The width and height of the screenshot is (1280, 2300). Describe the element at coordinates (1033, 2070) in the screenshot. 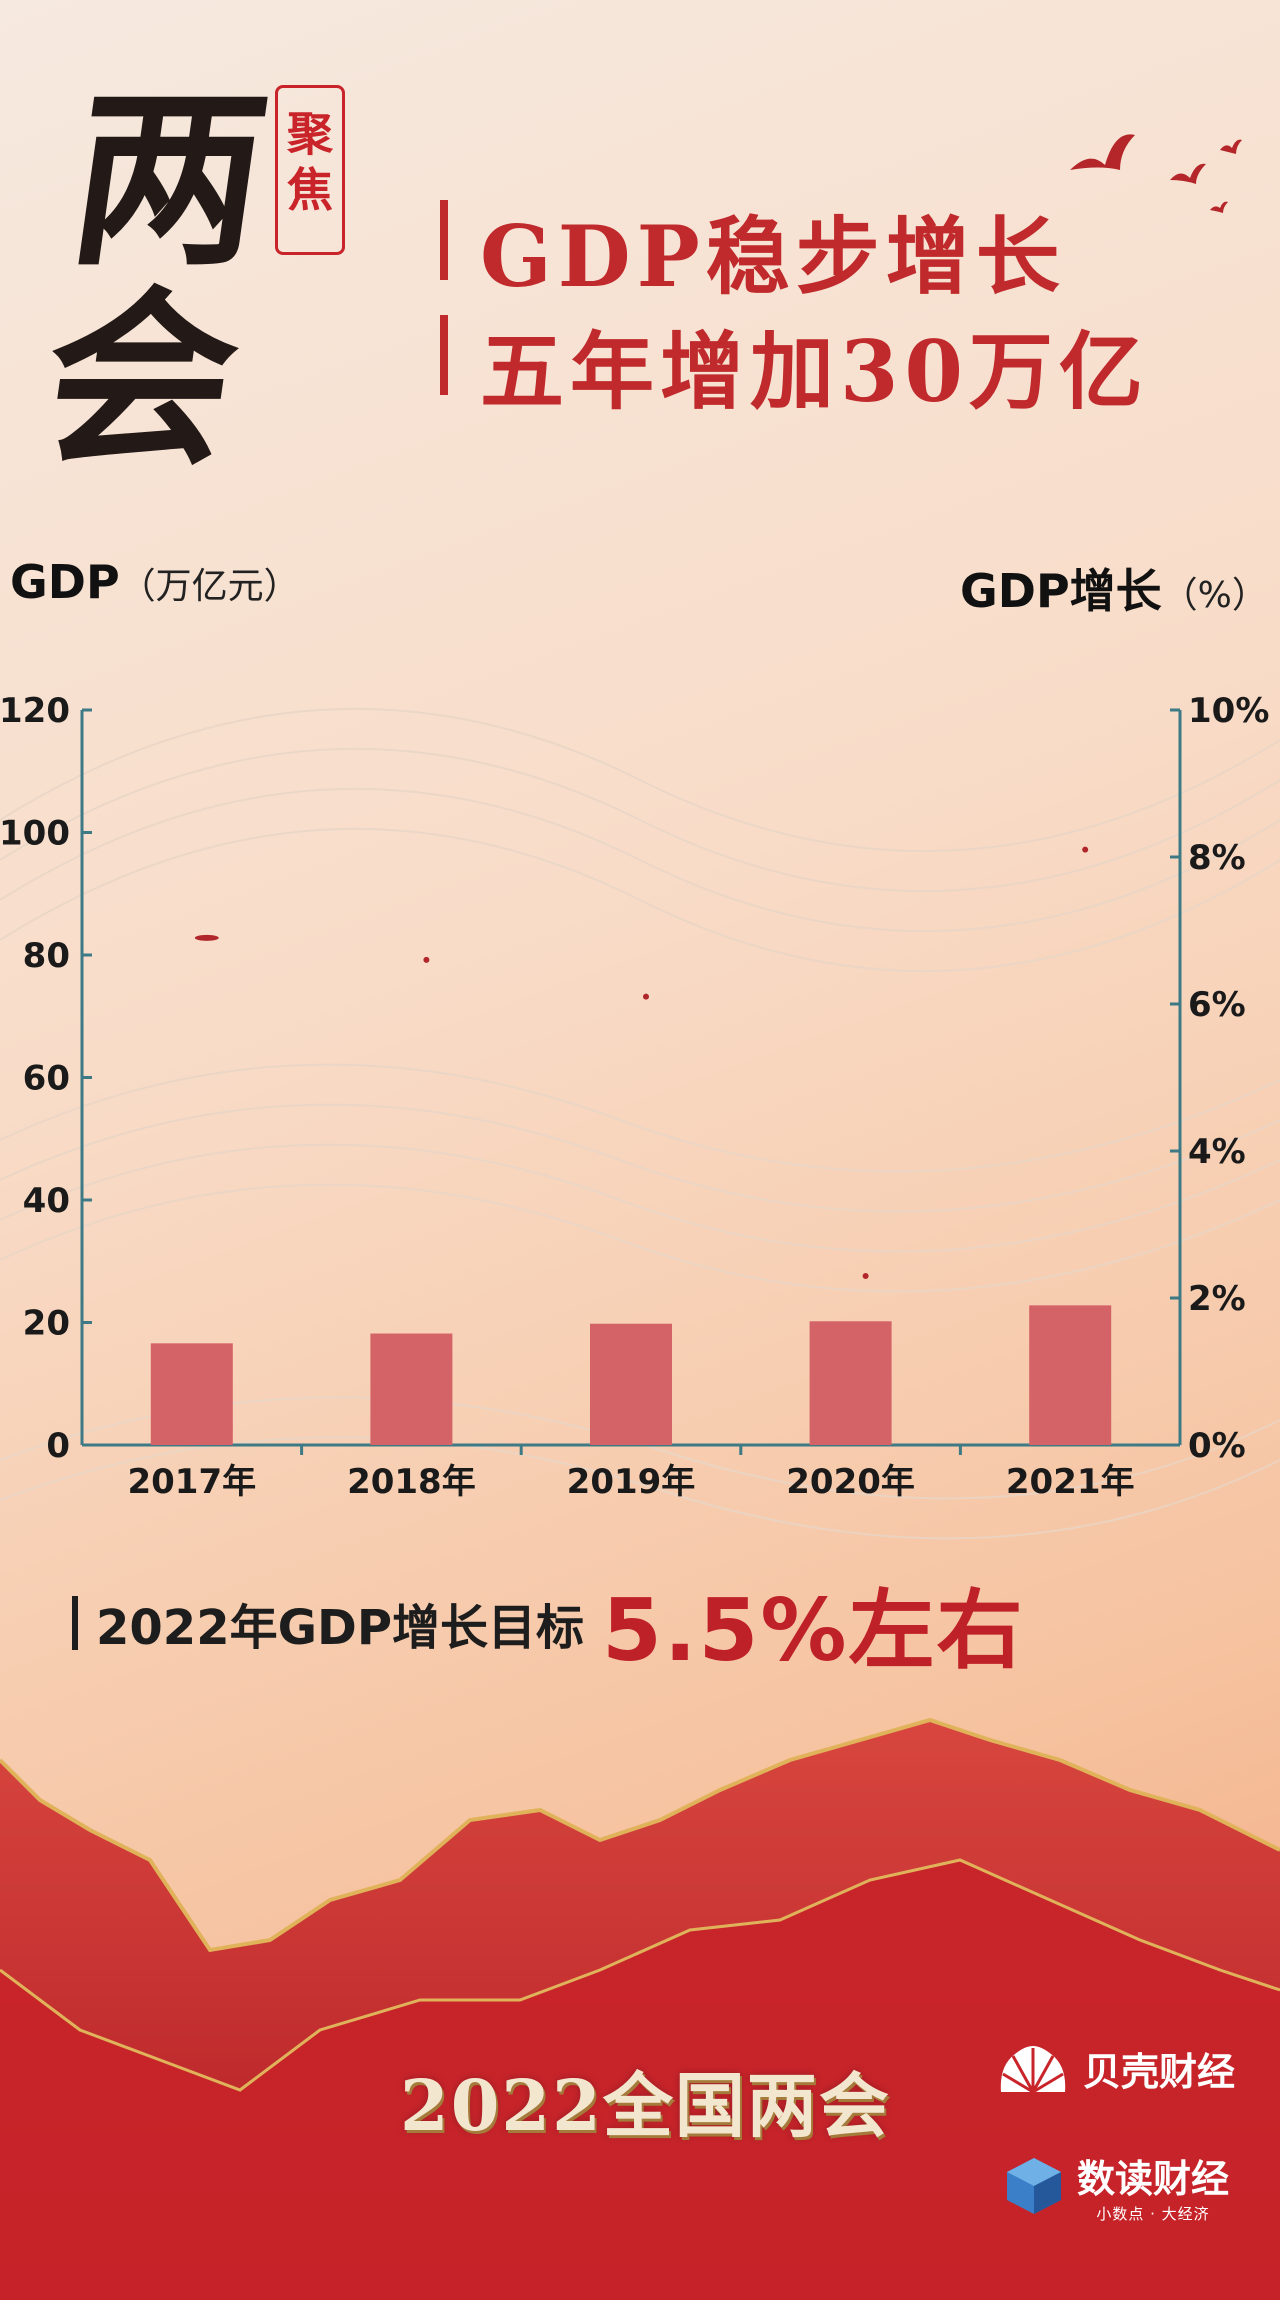

I see `shell-icon` at that location.